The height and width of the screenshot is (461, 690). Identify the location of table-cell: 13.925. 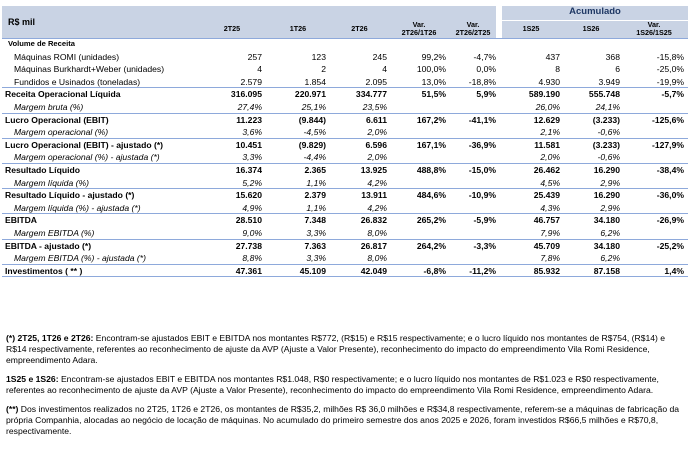
(373, 169).